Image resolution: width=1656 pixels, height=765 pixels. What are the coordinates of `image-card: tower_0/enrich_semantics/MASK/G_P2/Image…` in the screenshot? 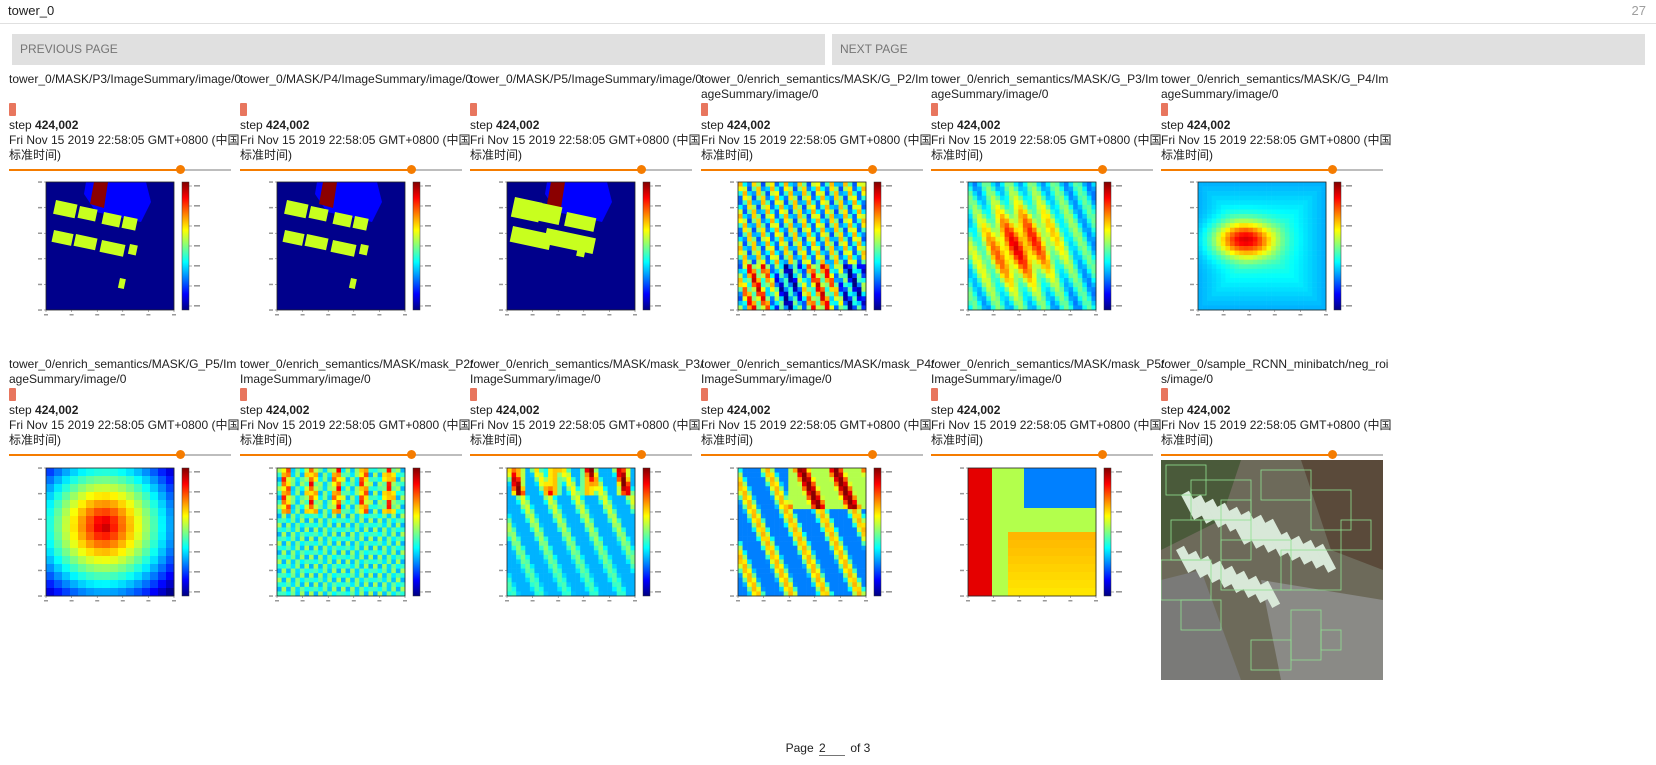 It's located at (818, 124).